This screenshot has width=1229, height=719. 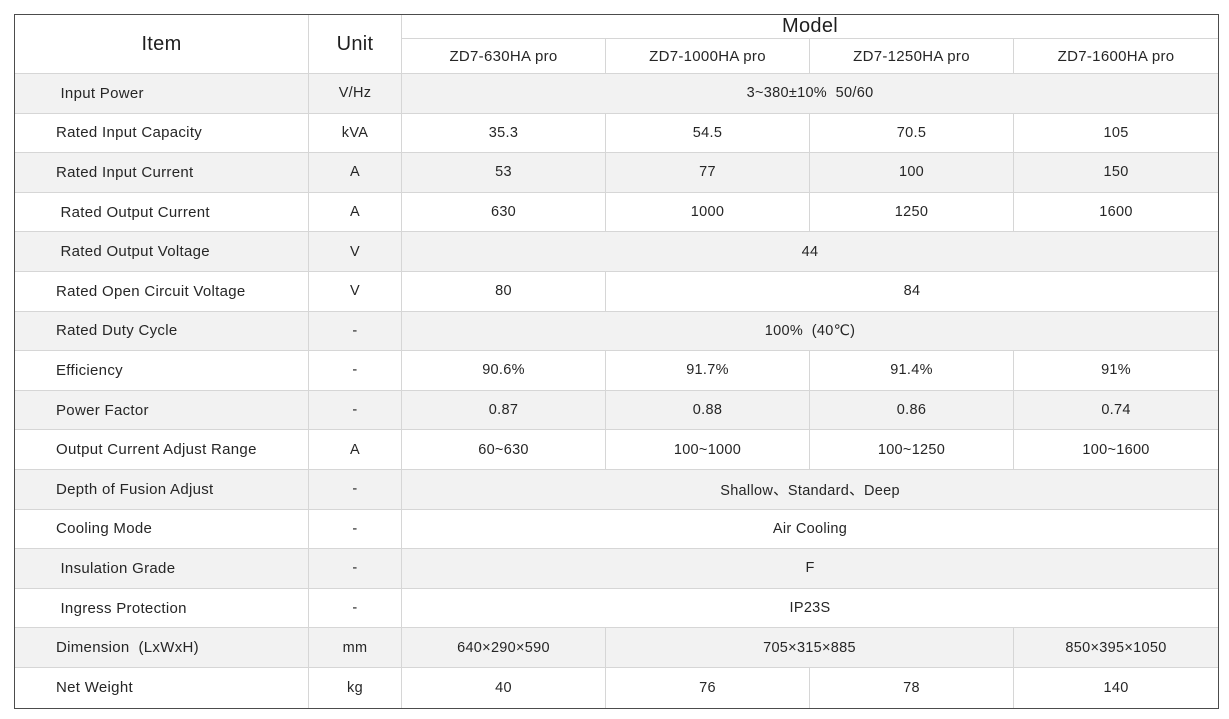 What do you see at coordinates (504, 410) in the screenshot?
I see `spec-value: 0.87` at bounding box center [504, 410].